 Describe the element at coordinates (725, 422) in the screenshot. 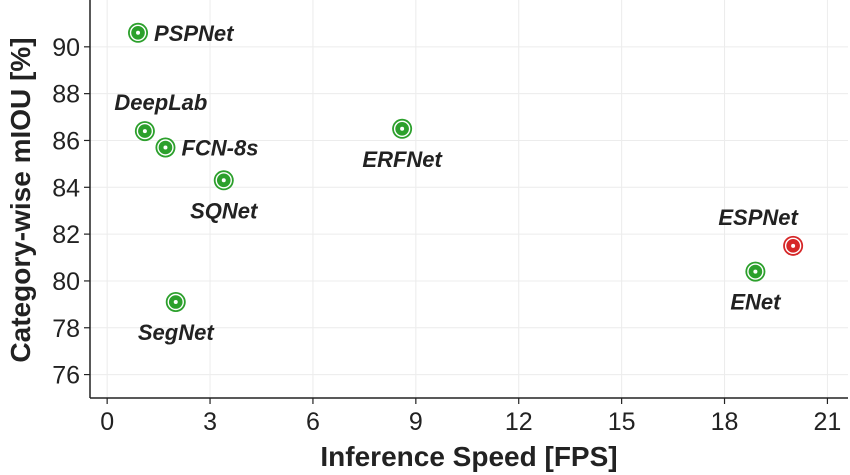

I see `x-tick-label: 18` at that location.